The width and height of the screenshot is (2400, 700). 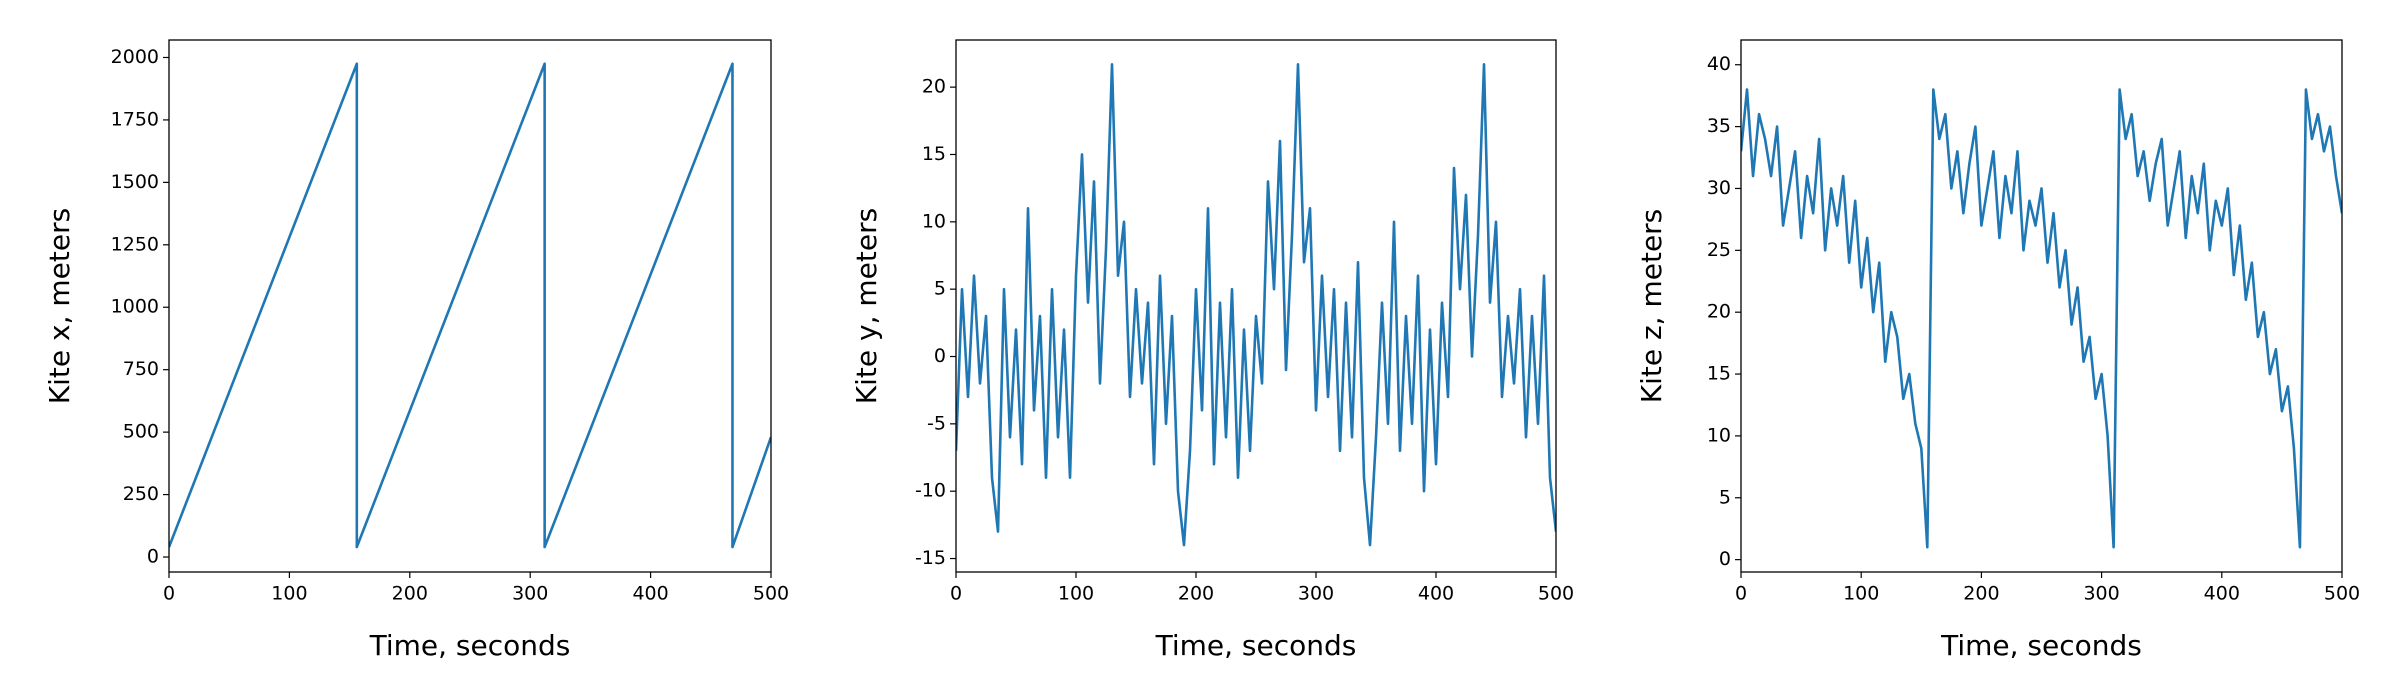 I want to click on y-tick-label: 1250, so click(x=135, y=244).